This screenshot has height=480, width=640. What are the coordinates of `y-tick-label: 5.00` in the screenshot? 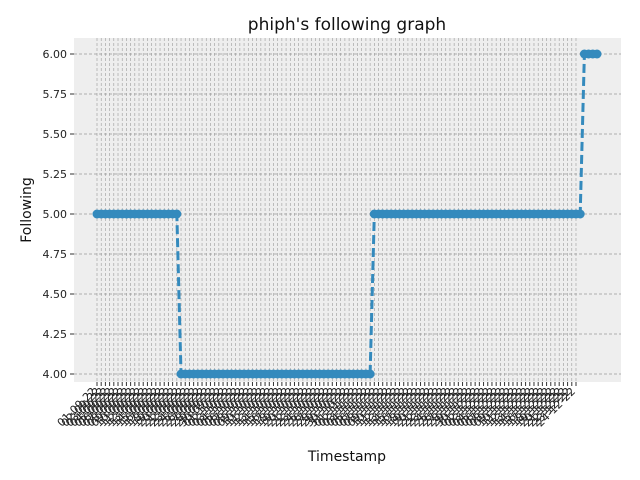 It's located at (55, 214).